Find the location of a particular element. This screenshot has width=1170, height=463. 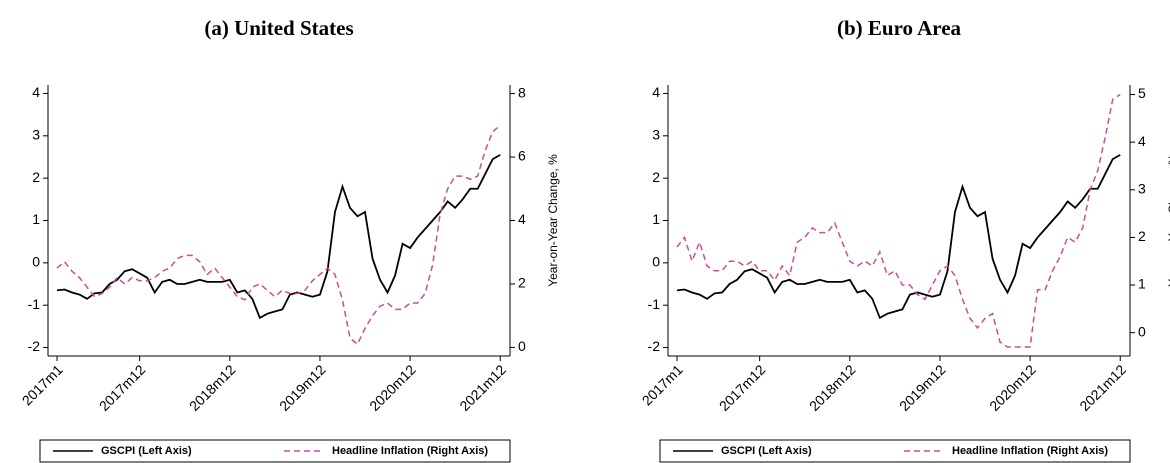

y2-tick-label: 3 is located at coordinates (1142, 188).